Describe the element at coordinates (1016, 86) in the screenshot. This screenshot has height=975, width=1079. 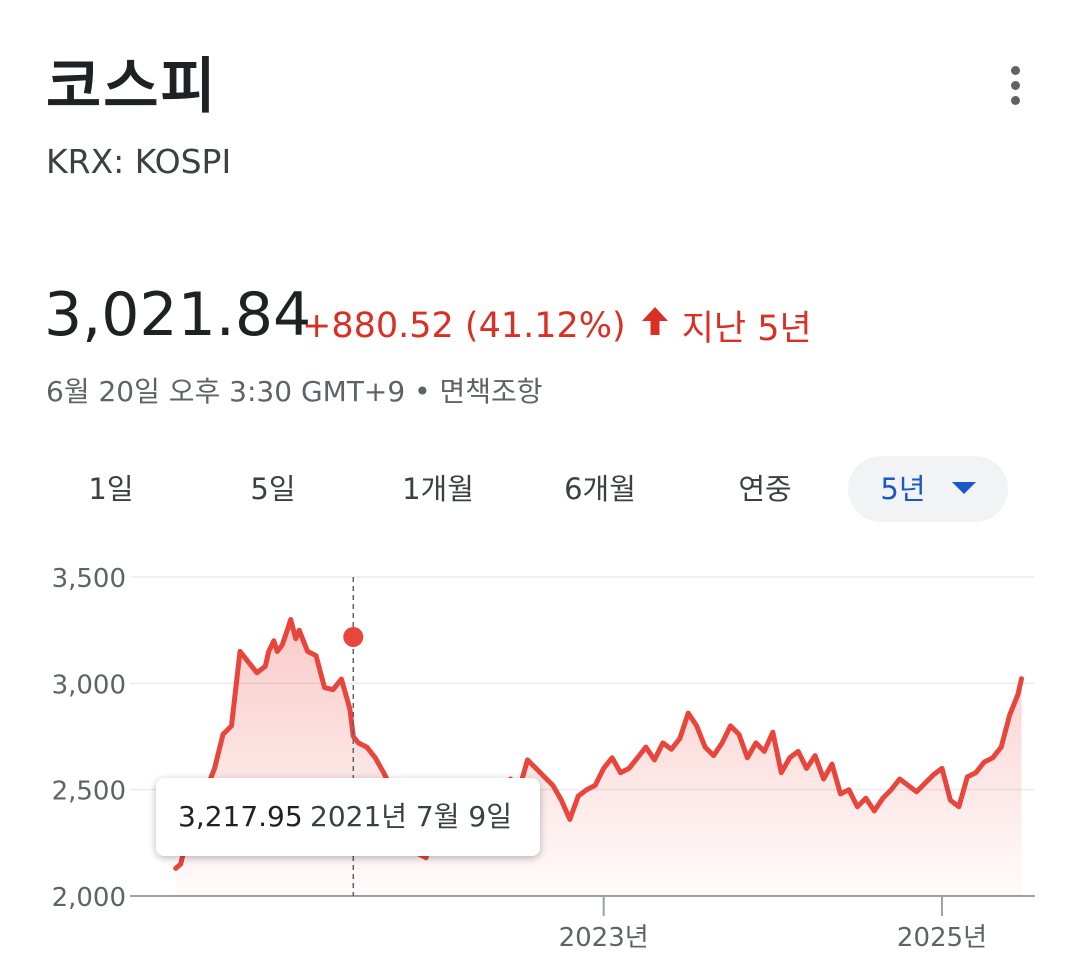
I see `more-options-icon` at that location.